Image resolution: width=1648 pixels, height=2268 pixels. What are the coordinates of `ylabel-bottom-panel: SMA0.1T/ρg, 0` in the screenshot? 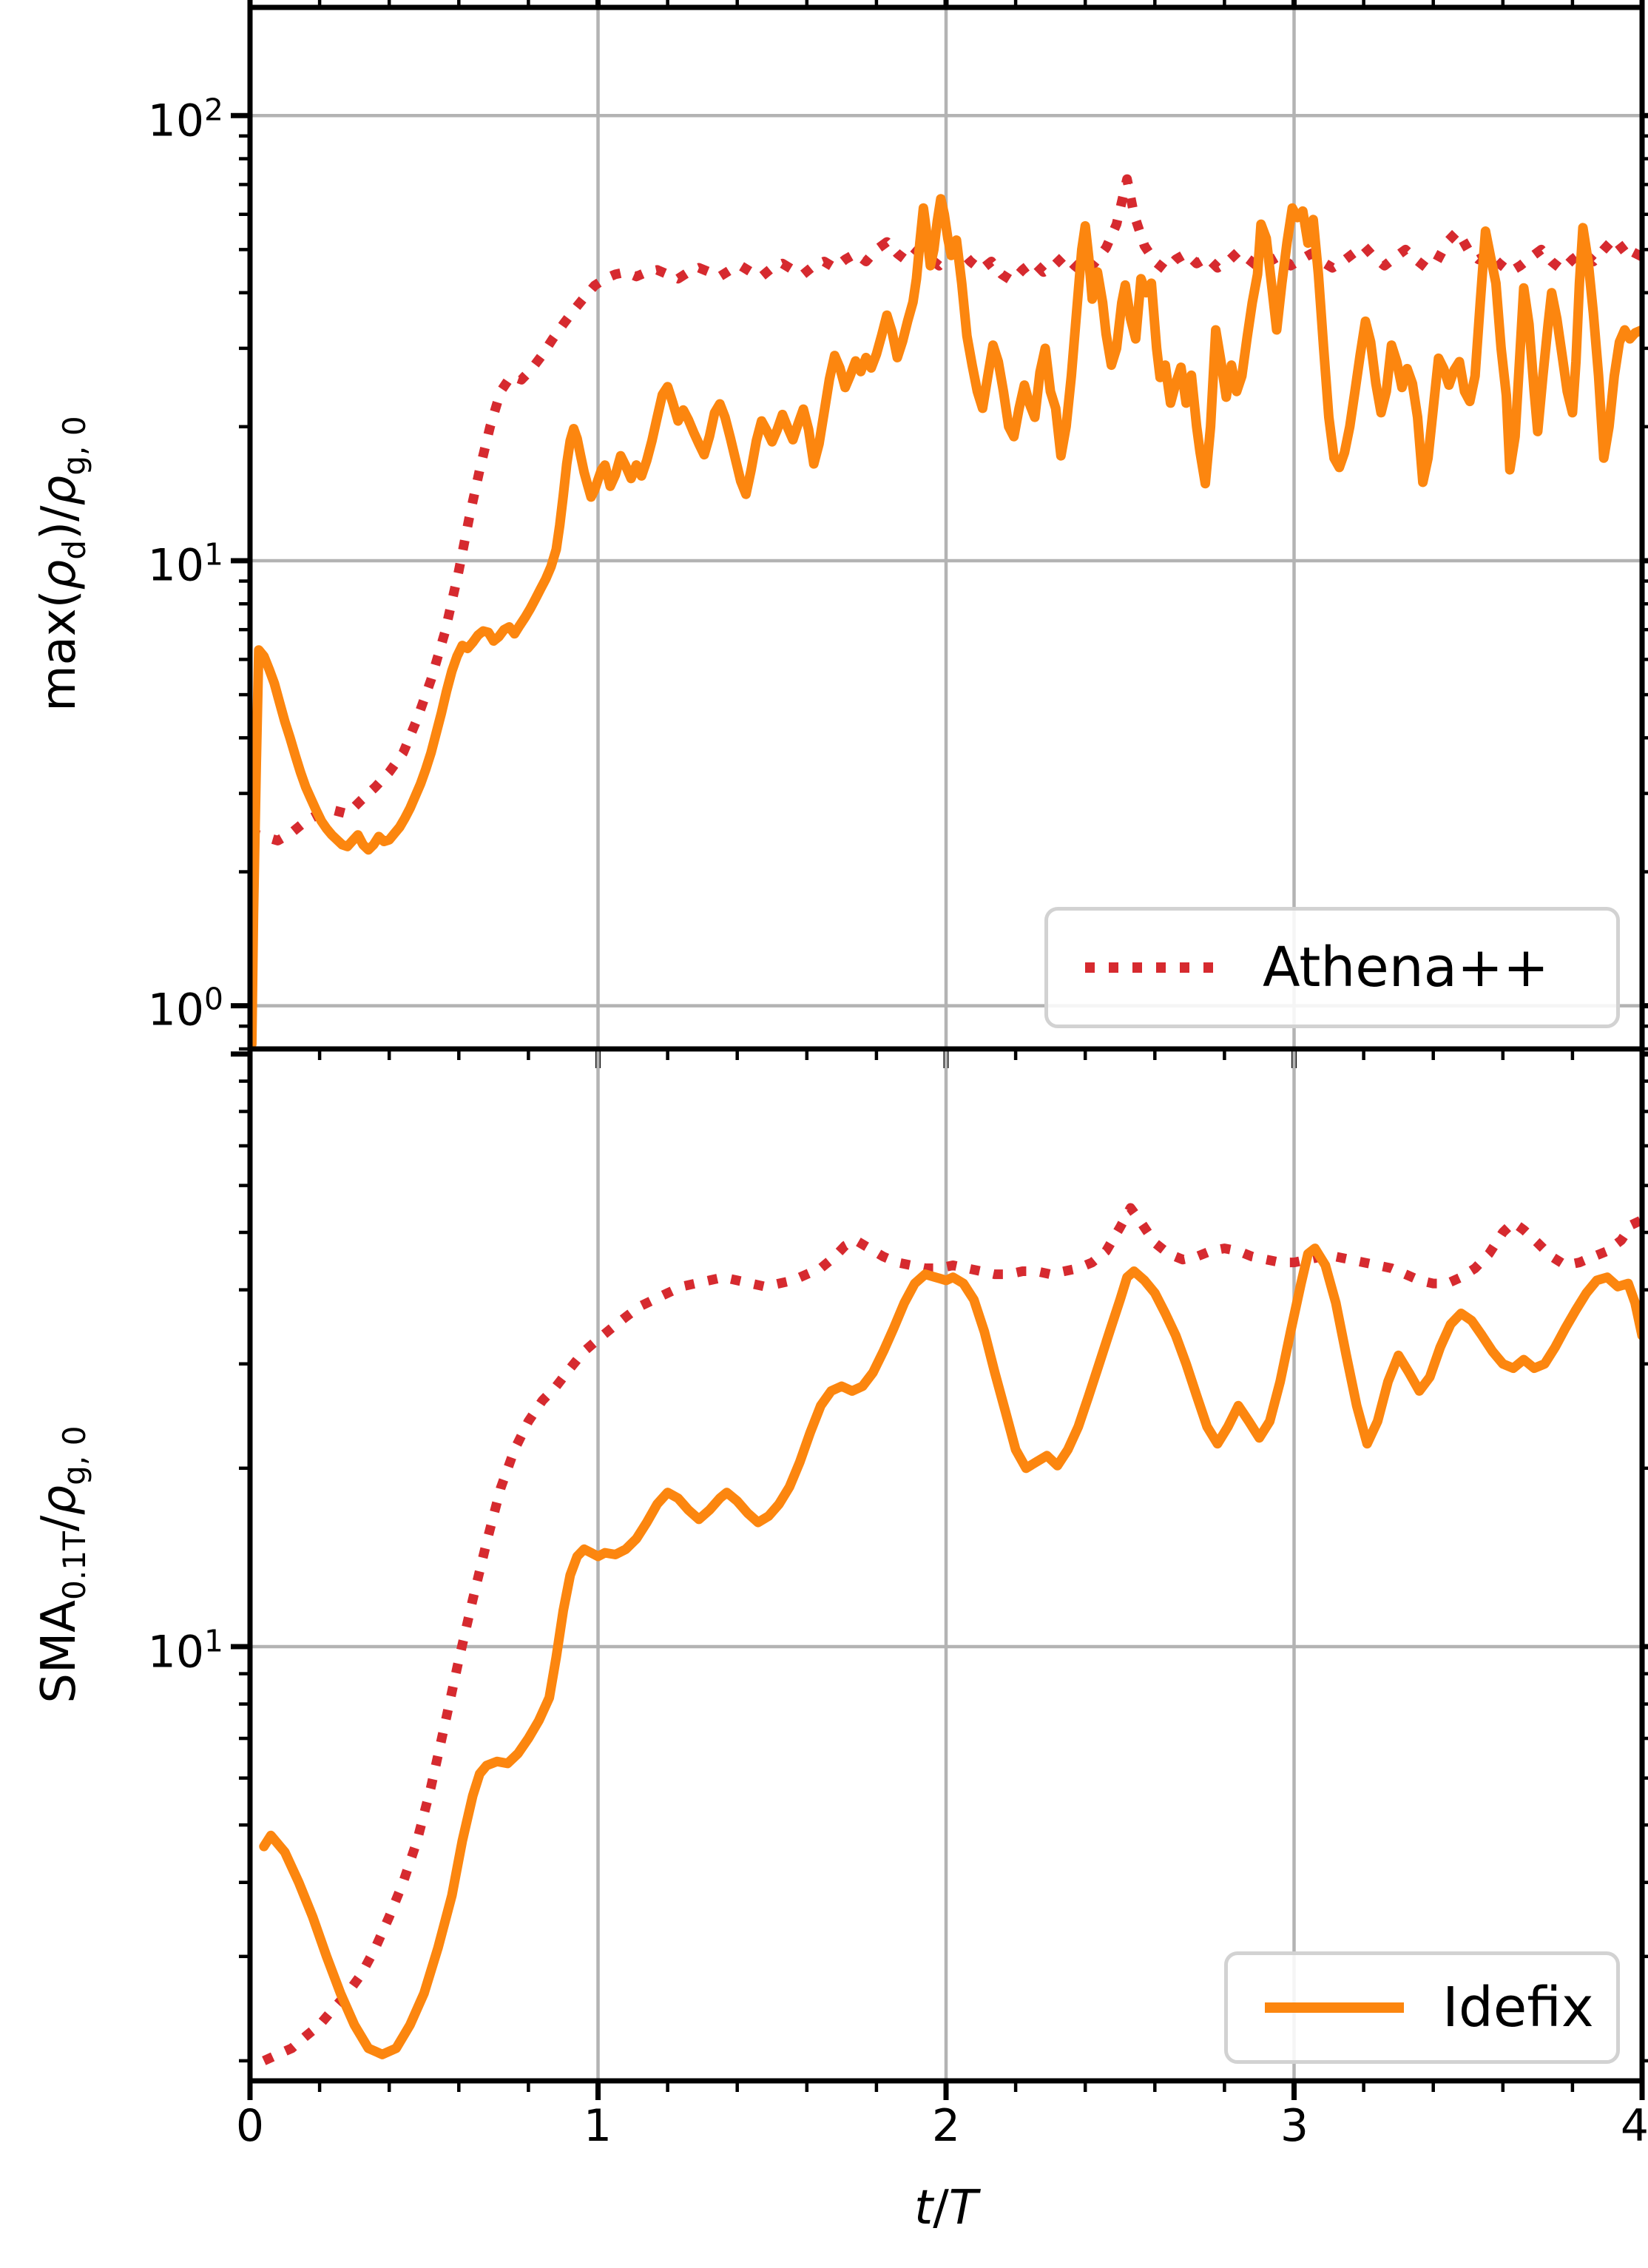 It's located at (62, 1564).